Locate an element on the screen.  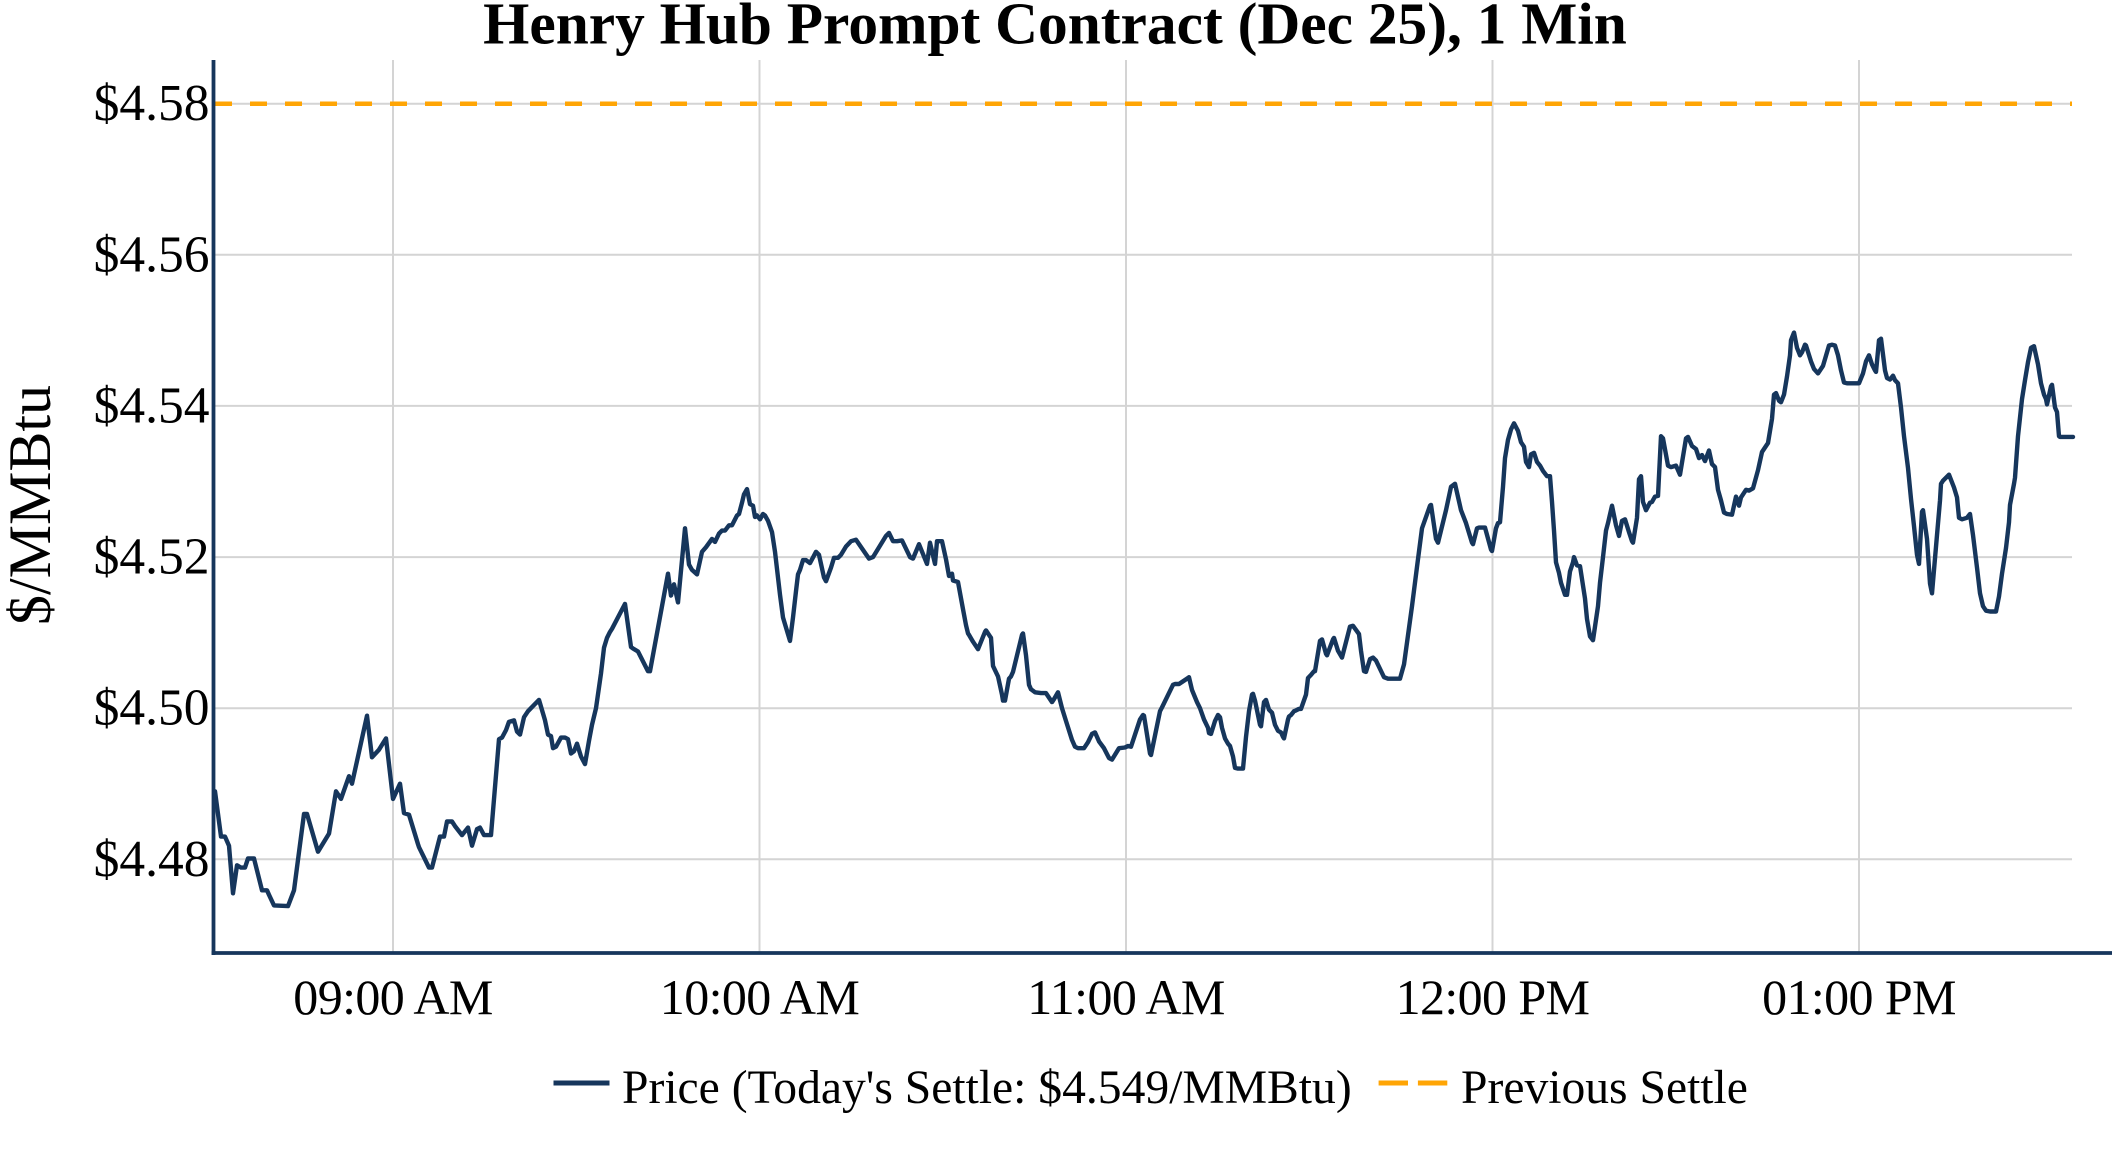
svg-text: $4.52 is located at coordinates (152, 557).